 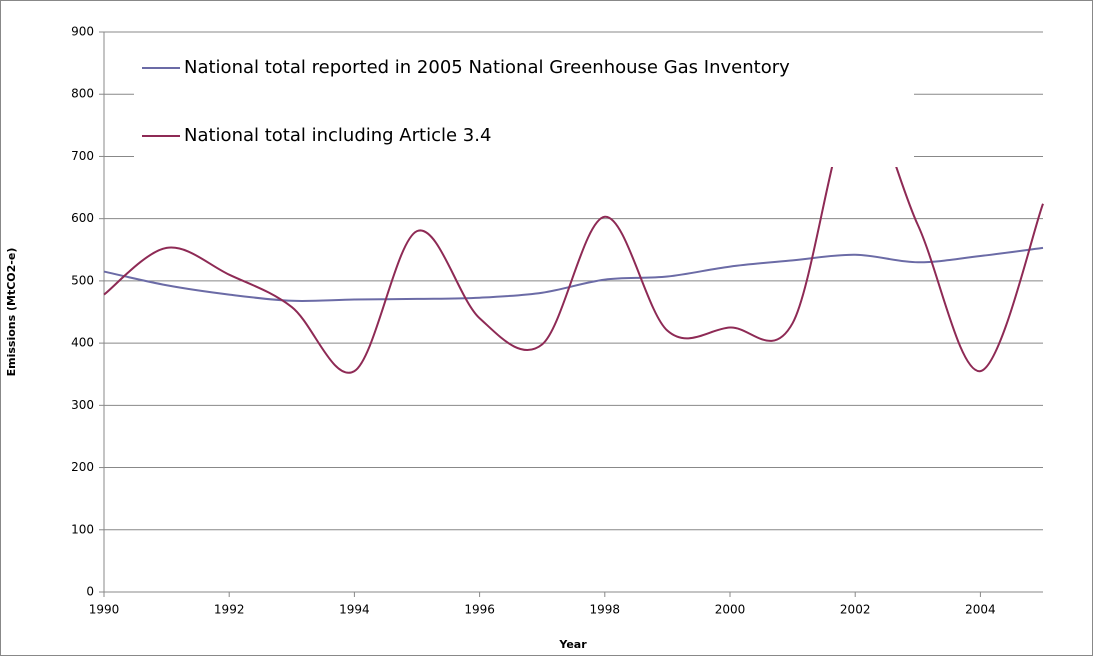 What do you see at coordinates (82, 156) in the screenshot?
I see `y-tick-label: 700` at bounding box center [82, 156].